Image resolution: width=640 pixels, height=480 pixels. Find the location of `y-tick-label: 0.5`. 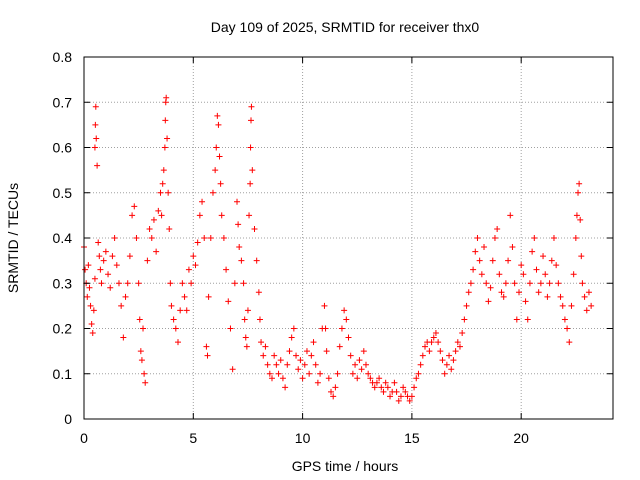

y-tick-label: 0.5 is located at coordinates (63, 193).